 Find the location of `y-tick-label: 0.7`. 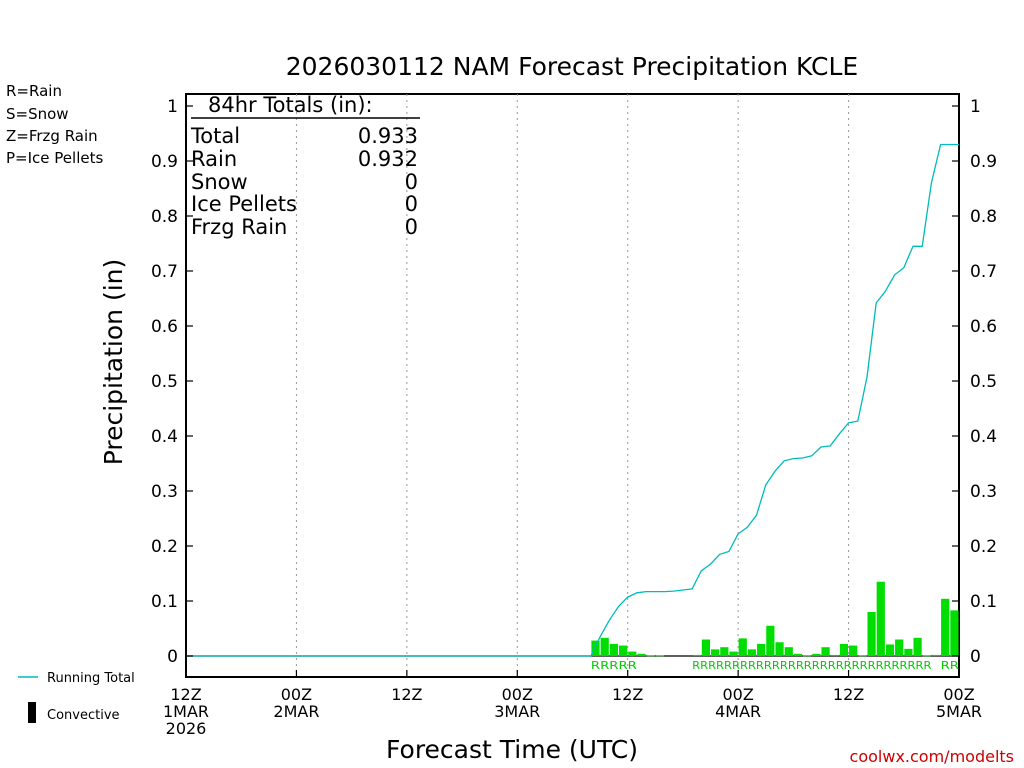

y-tick-label: 0.7 is located at coordinates (164, 272).